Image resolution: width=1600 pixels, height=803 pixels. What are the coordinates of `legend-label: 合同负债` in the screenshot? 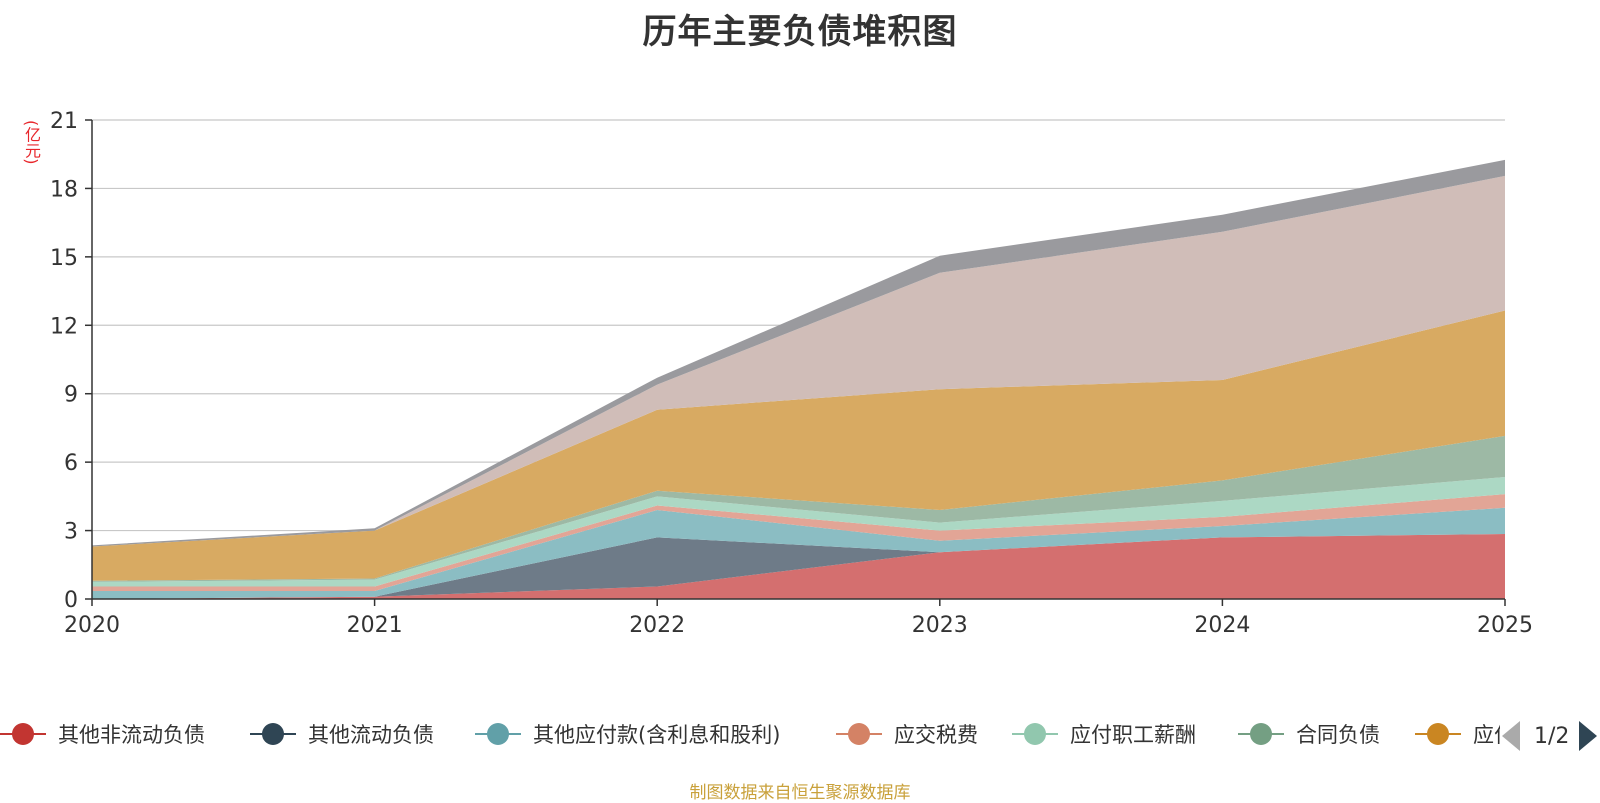 It's located at (1338, 735).